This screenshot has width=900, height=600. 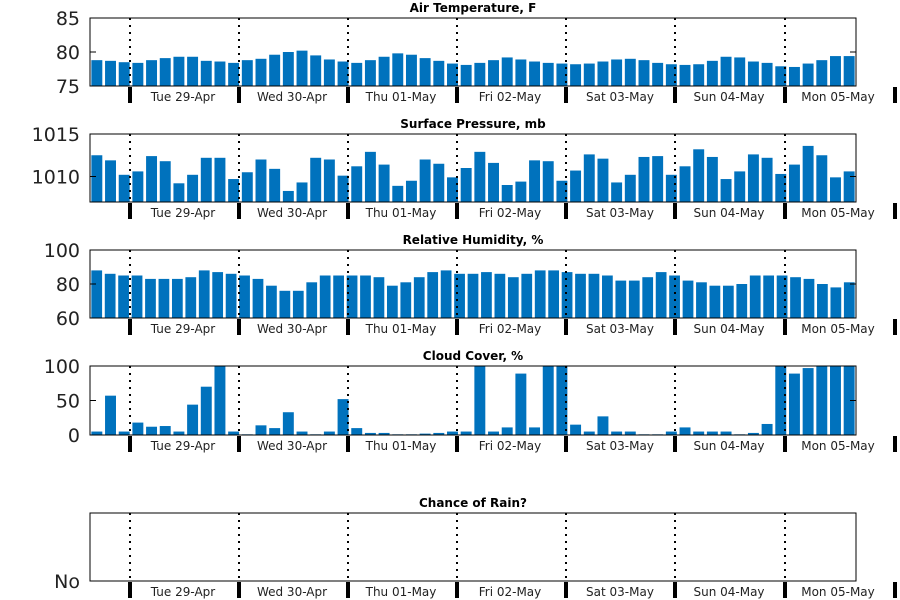 What do you see at coordinates (510, 329) in the screenshot?
I see `x-tick-label: Fri 02-May` at bounding box center [510, 329].